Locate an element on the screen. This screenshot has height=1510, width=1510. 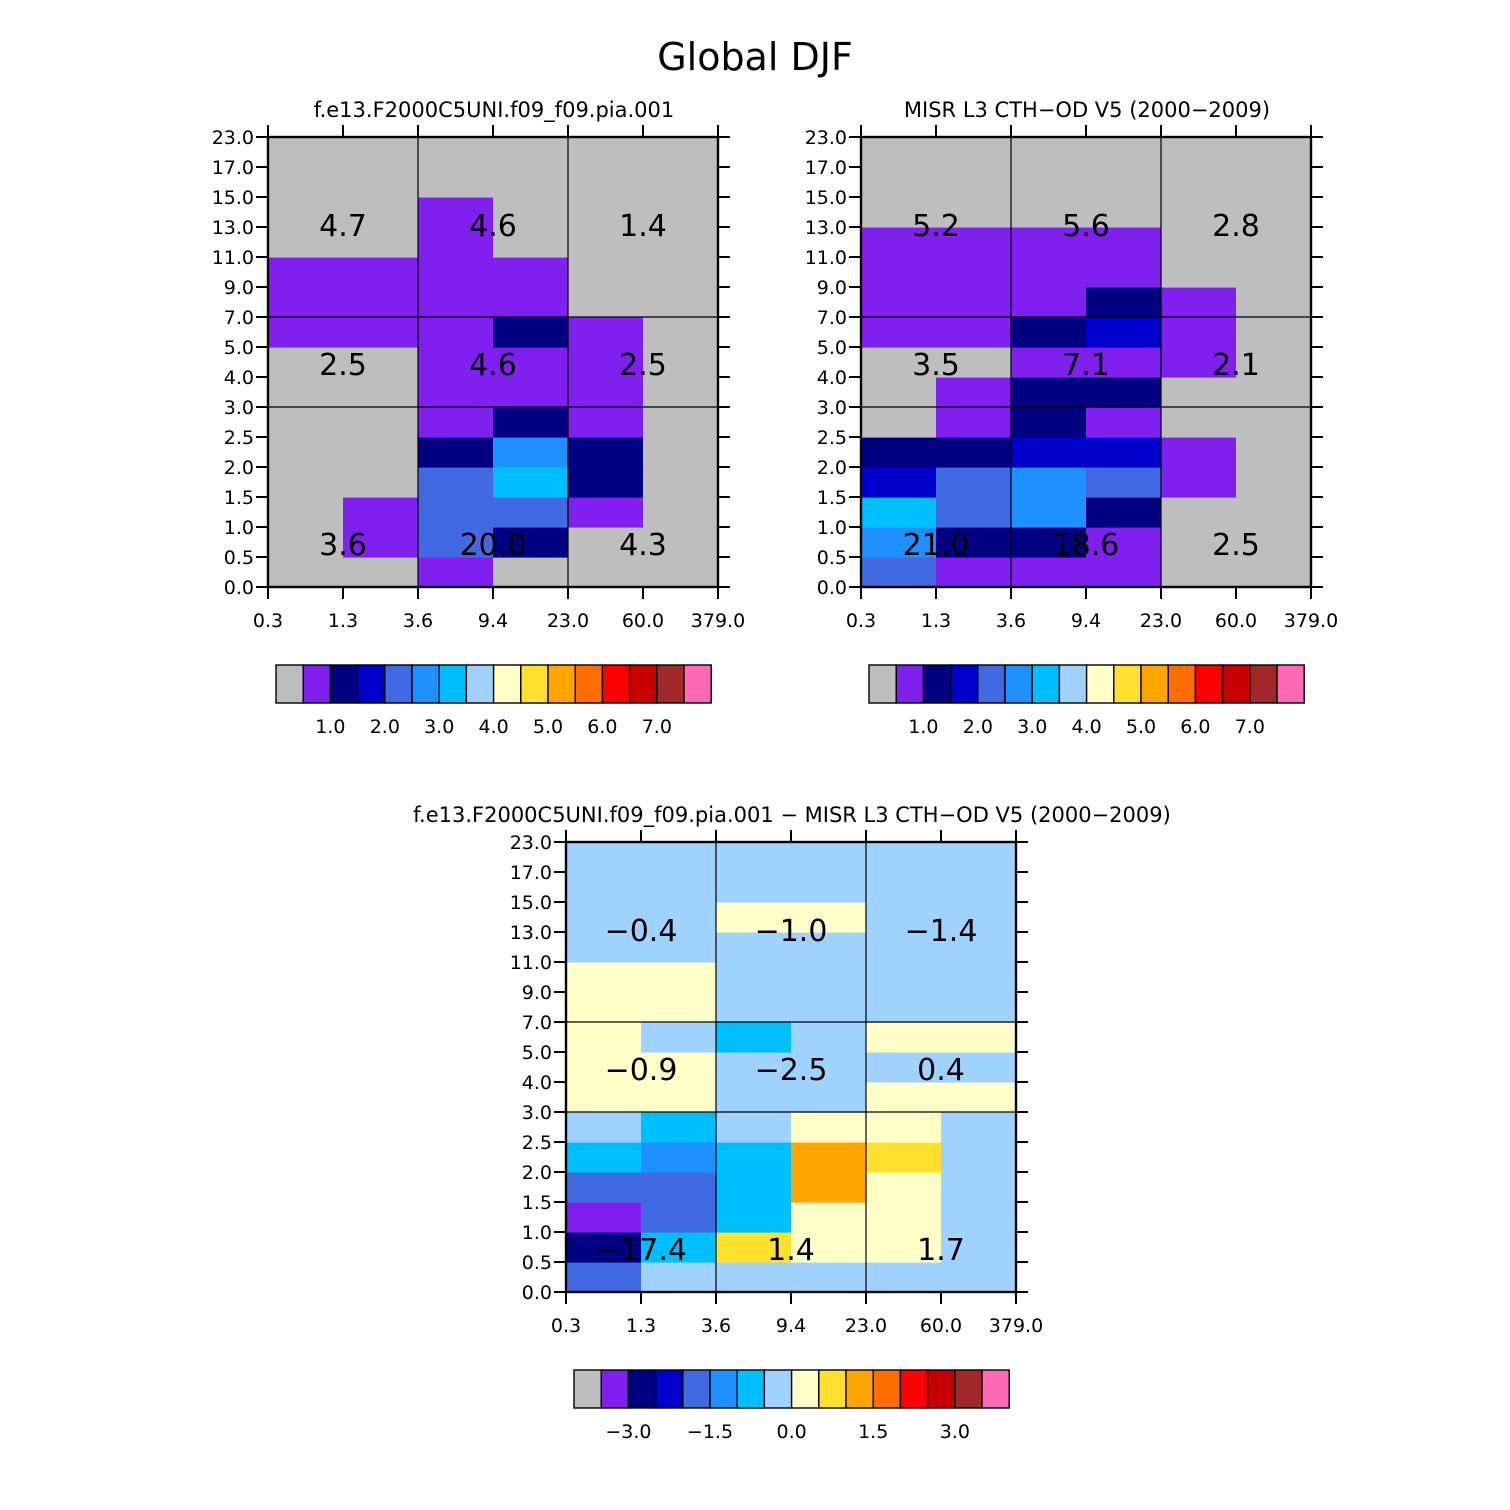
box-total-label: 4.3 is located at coordinates (643, 545).